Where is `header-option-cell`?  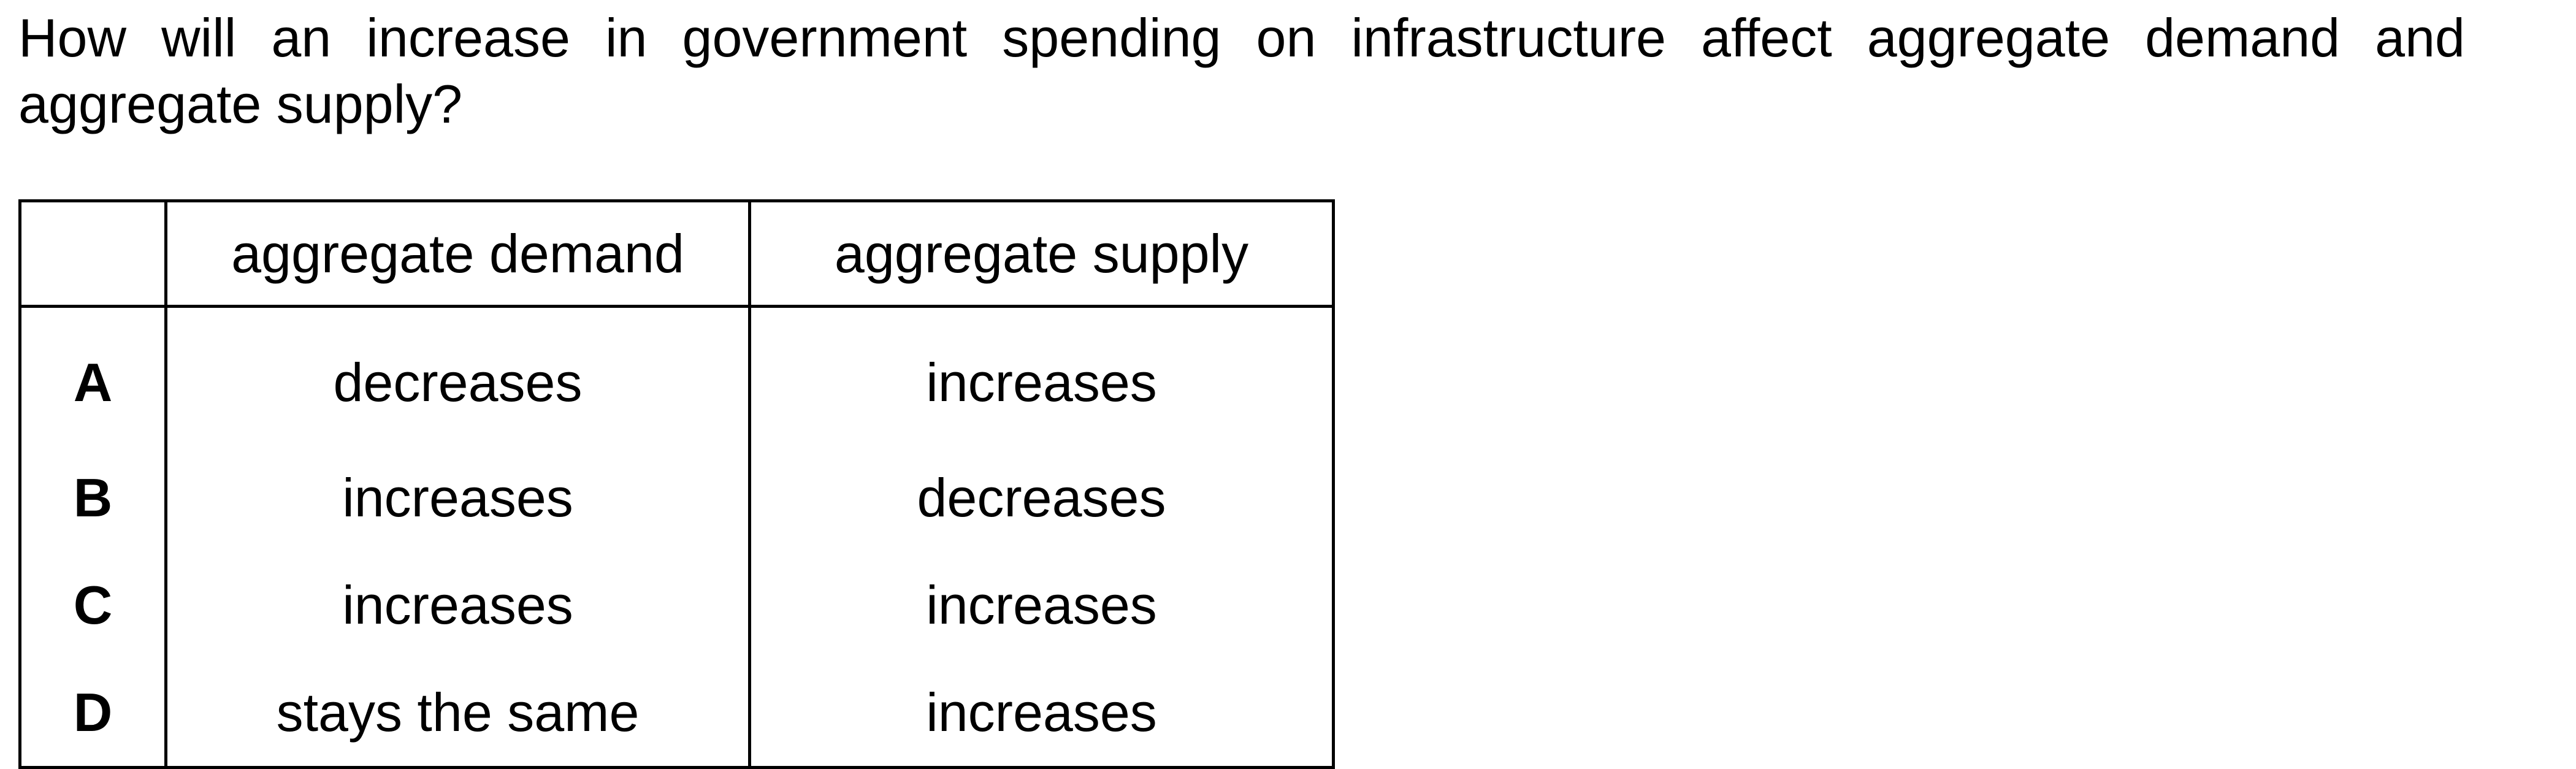
header-option-cell is located at coordinates (92, 253).